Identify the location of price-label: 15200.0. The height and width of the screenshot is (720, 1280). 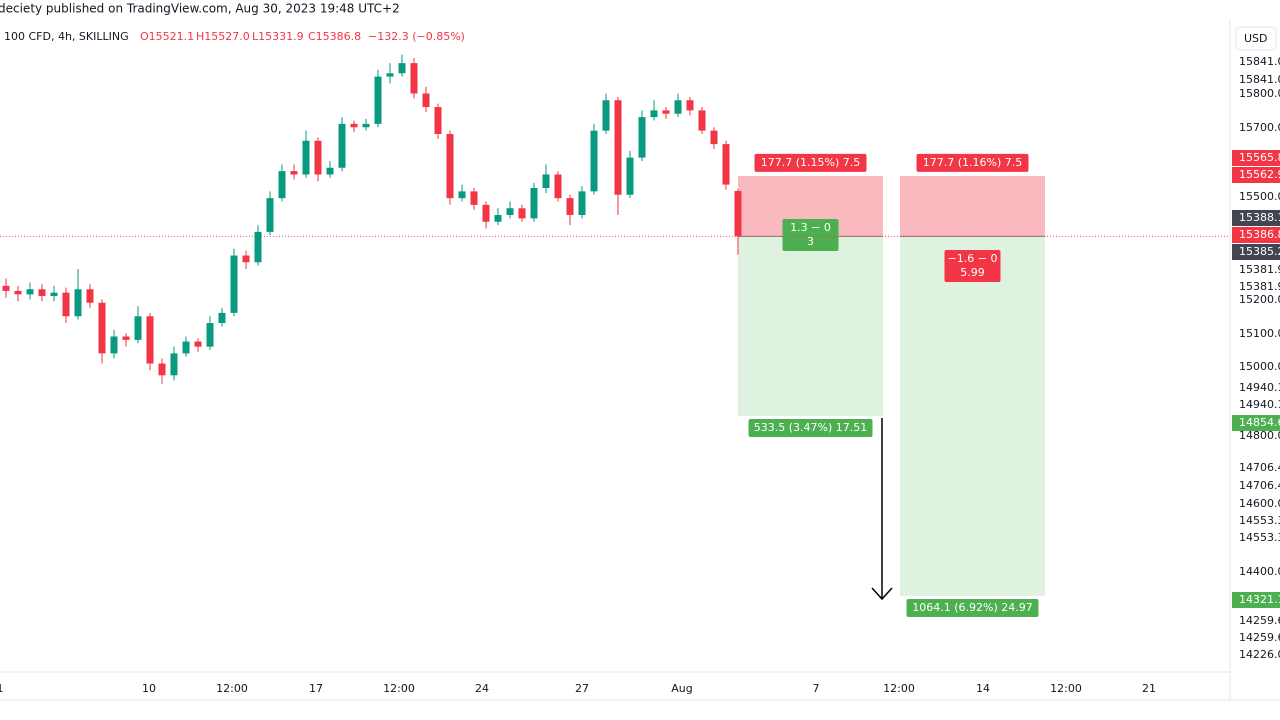
(1259, 299).